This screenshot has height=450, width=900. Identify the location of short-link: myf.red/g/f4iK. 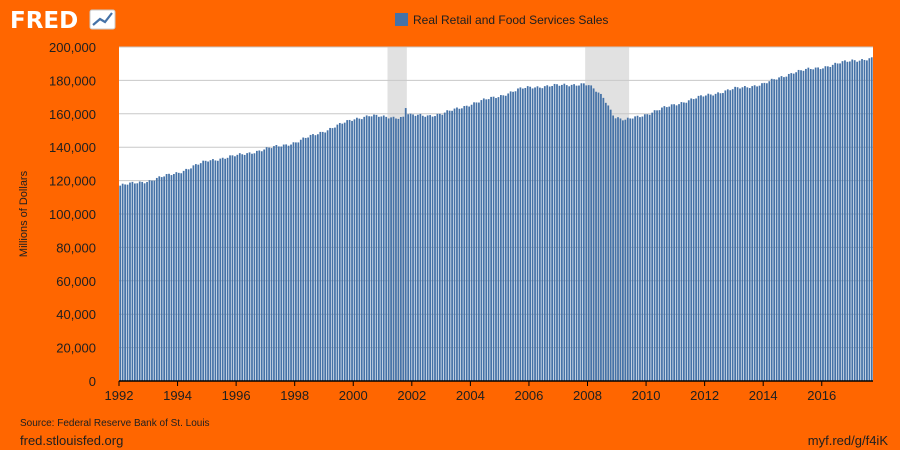
(848, 440).